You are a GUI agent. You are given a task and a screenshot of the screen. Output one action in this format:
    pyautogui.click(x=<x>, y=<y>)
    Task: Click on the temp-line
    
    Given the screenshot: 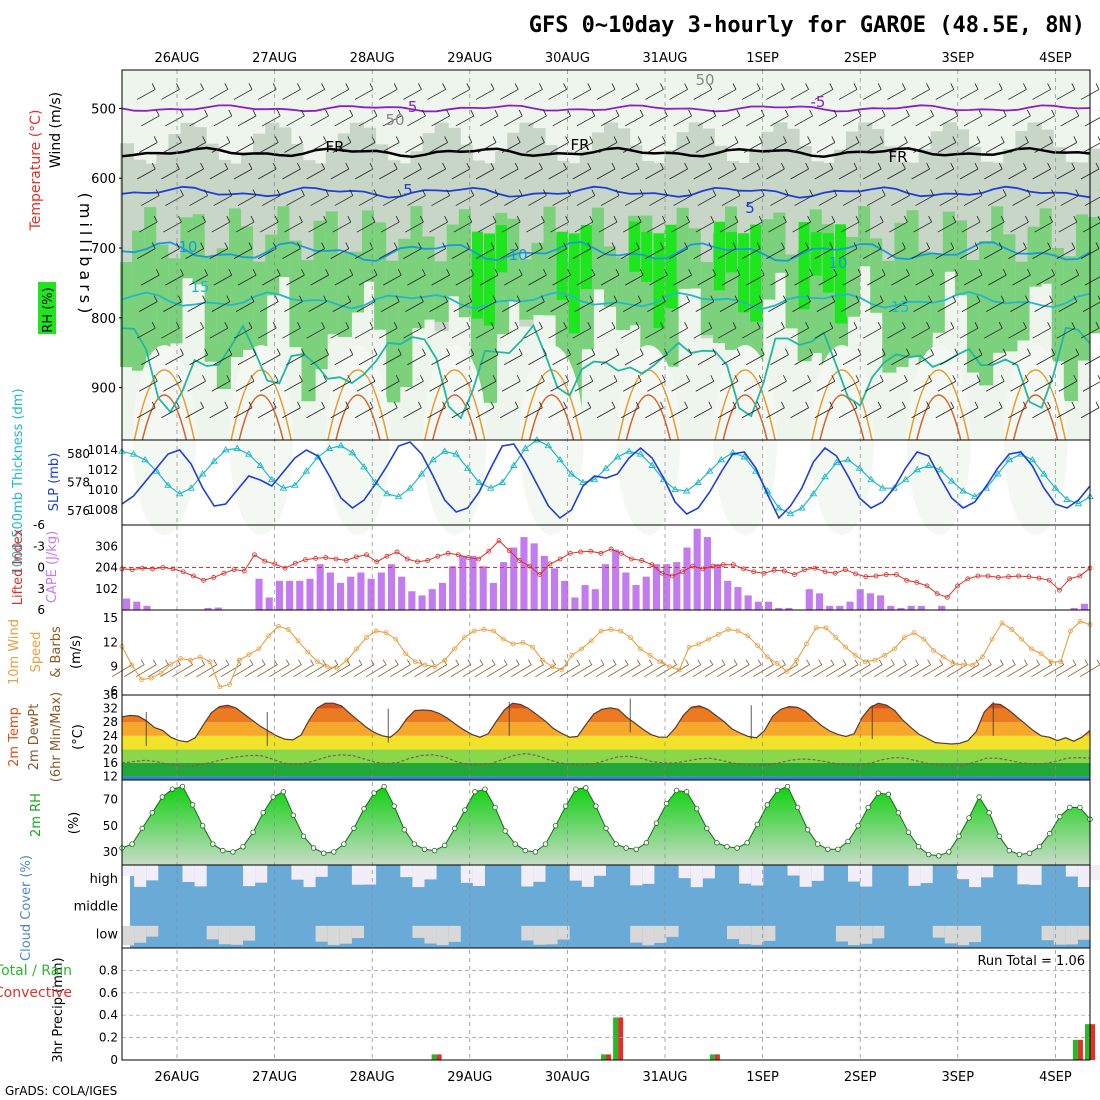 What is the action you would take?
    pyautogui.click(x=606, y=723)
    